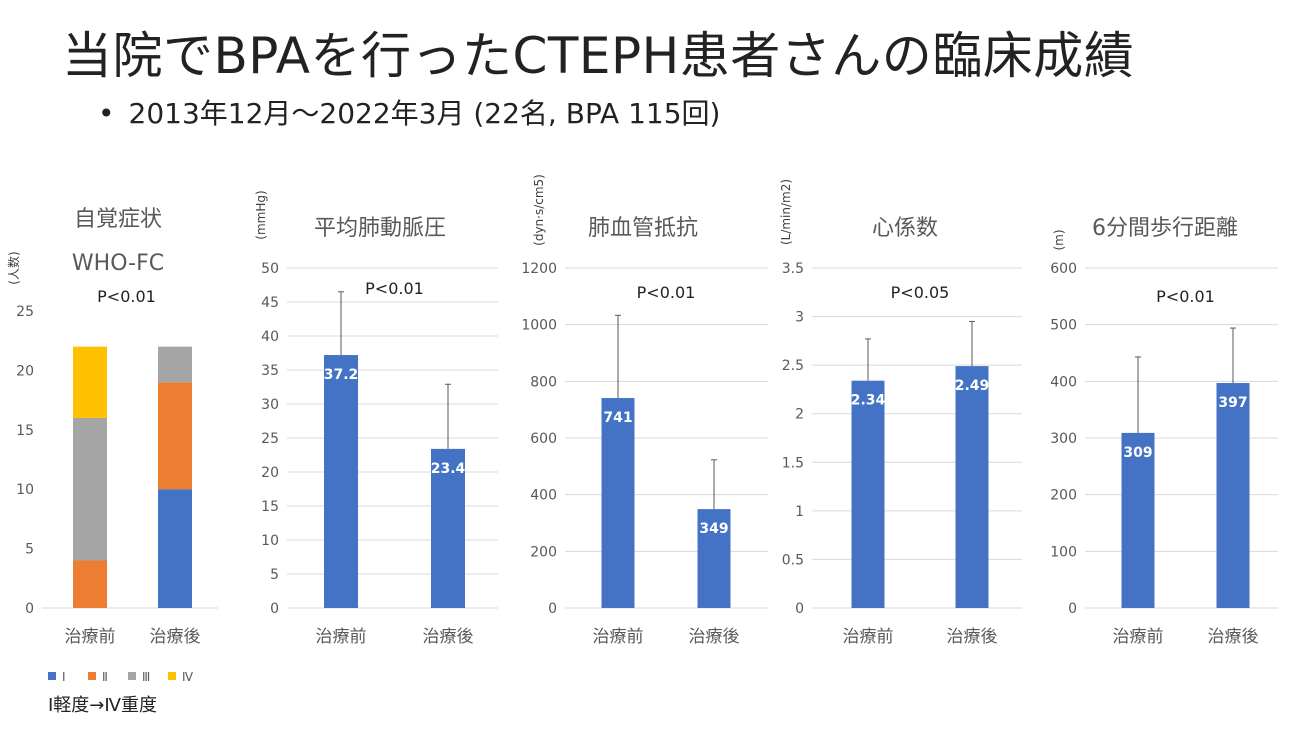  What do you see at coordinates (187, 677) in the screenshot?
I see `legend-label: Ⅳ` at bounding box center [187, 677].